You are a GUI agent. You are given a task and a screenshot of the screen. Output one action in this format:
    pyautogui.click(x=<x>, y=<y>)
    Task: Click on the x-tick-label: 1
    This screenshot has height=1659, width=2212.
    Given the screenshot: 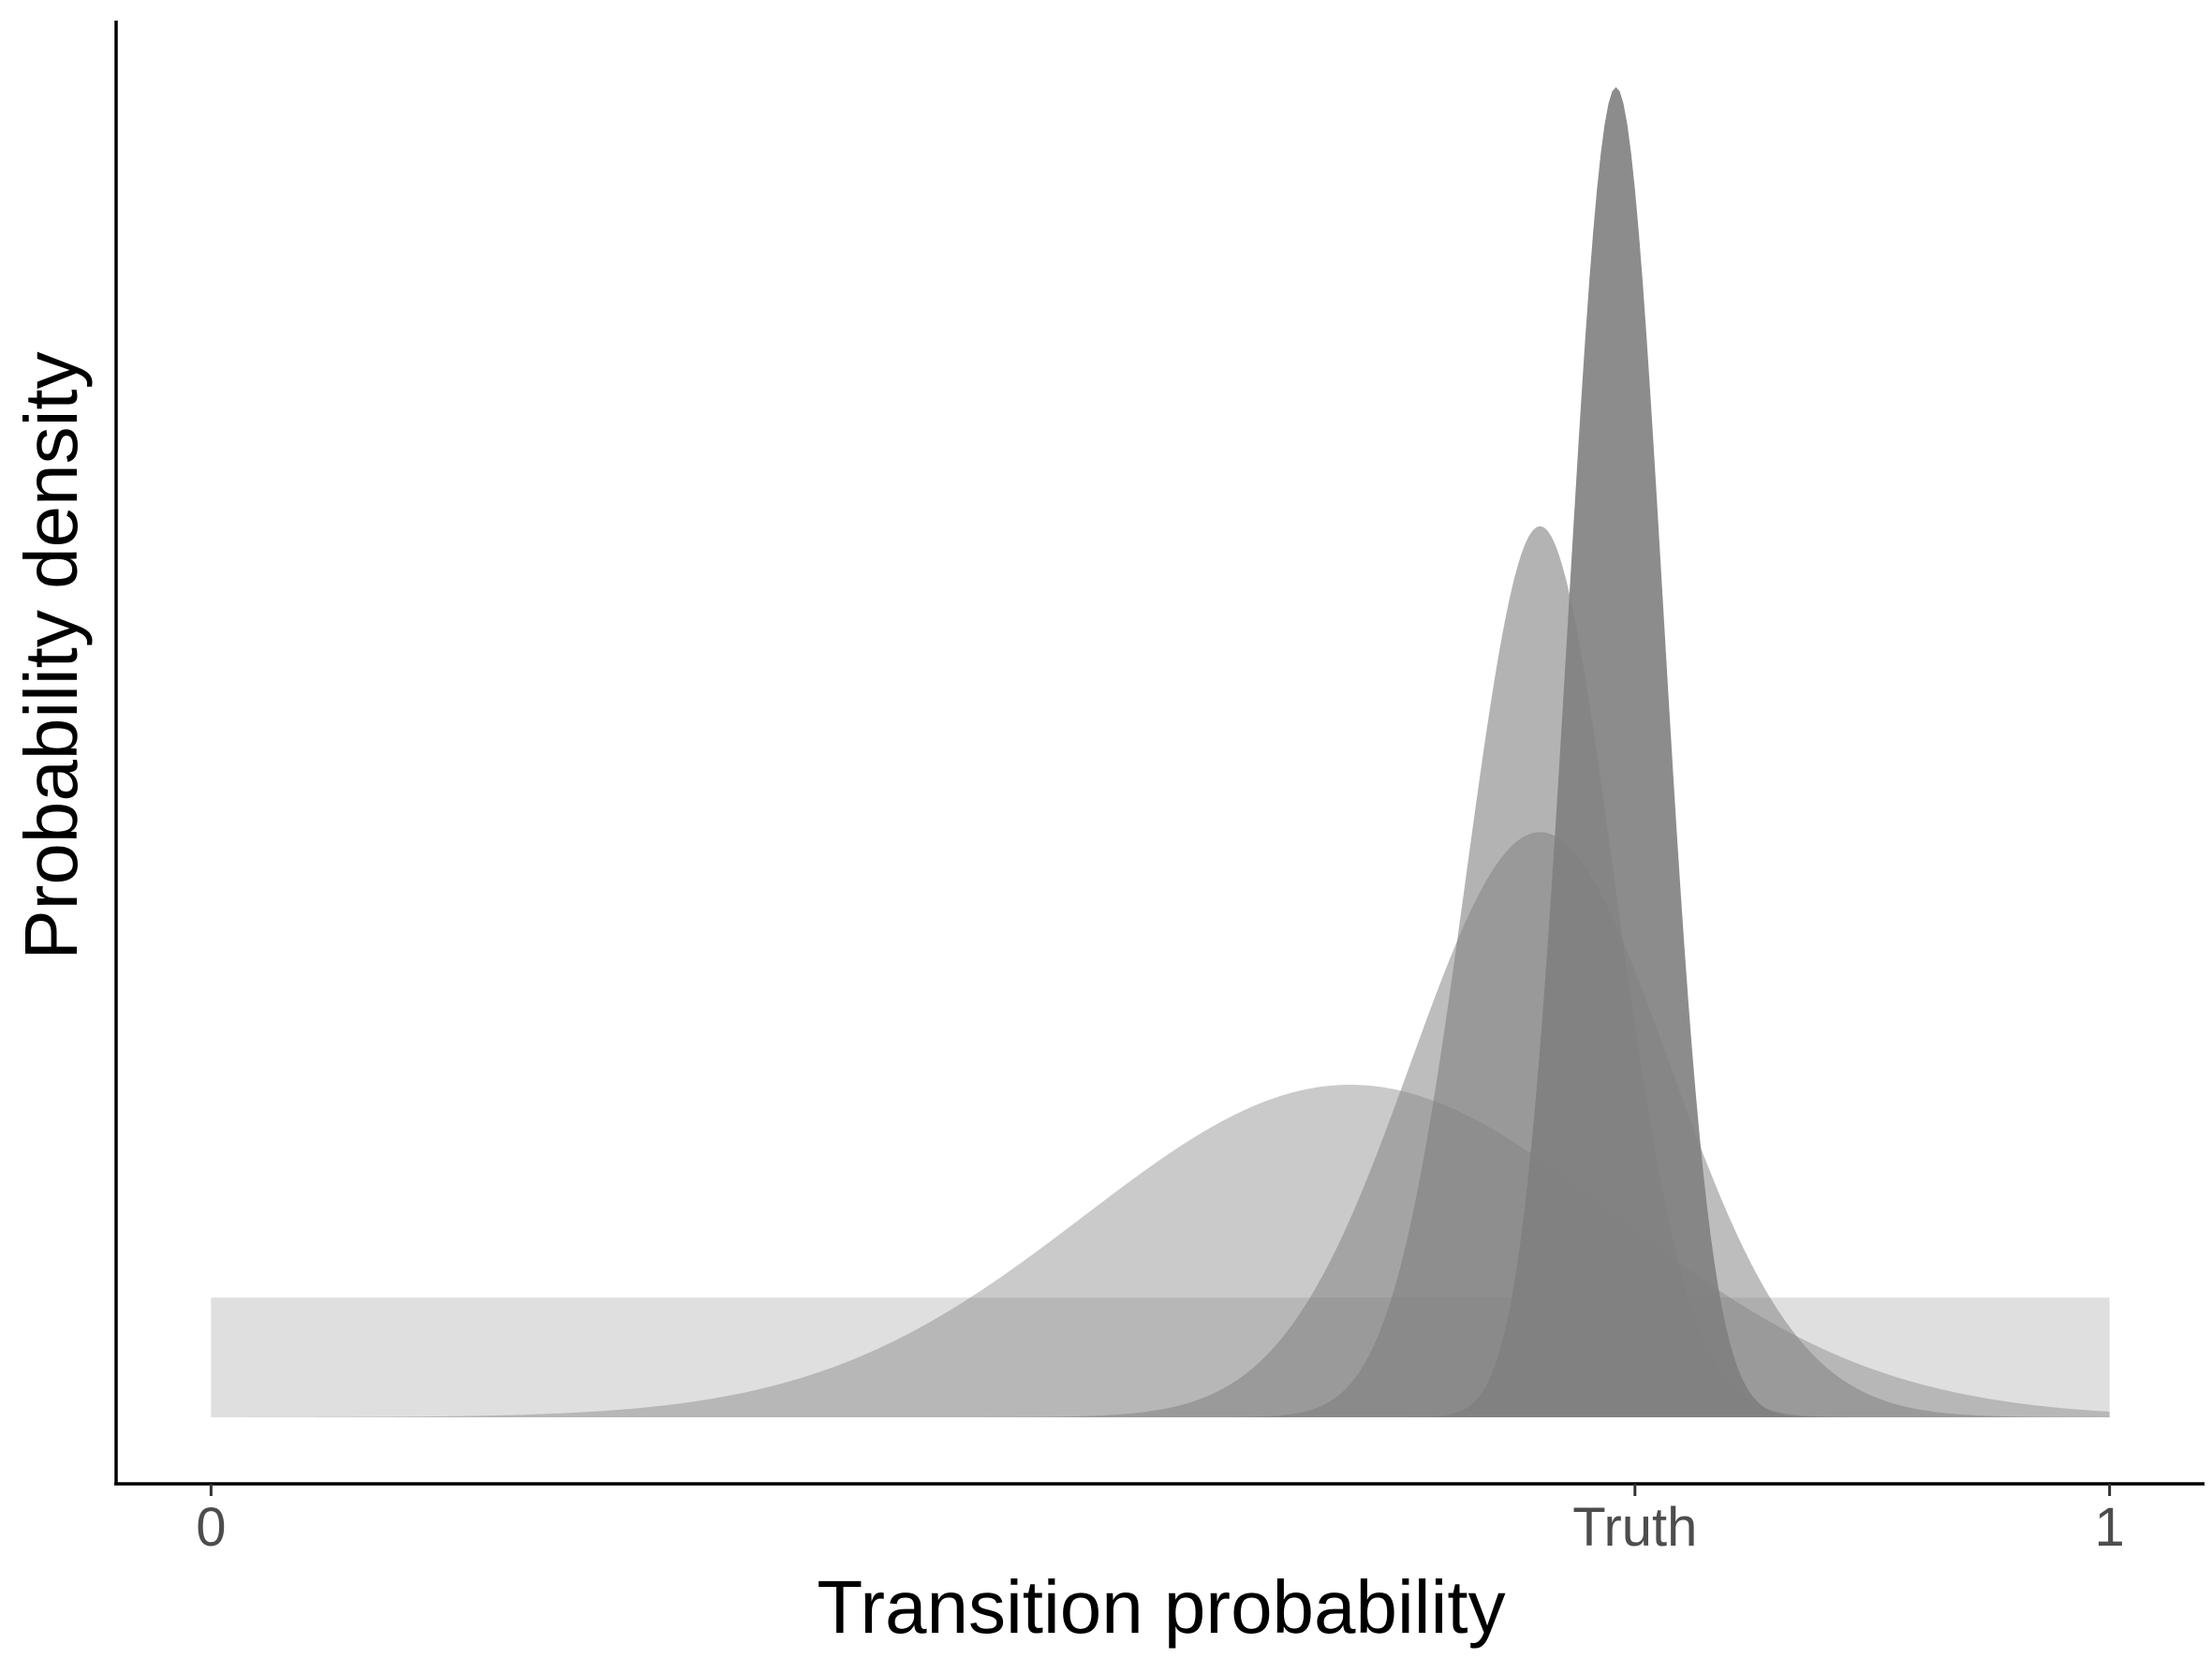 What is the action you would take?
    pyautogui.click(x=2110, y=1528)
    